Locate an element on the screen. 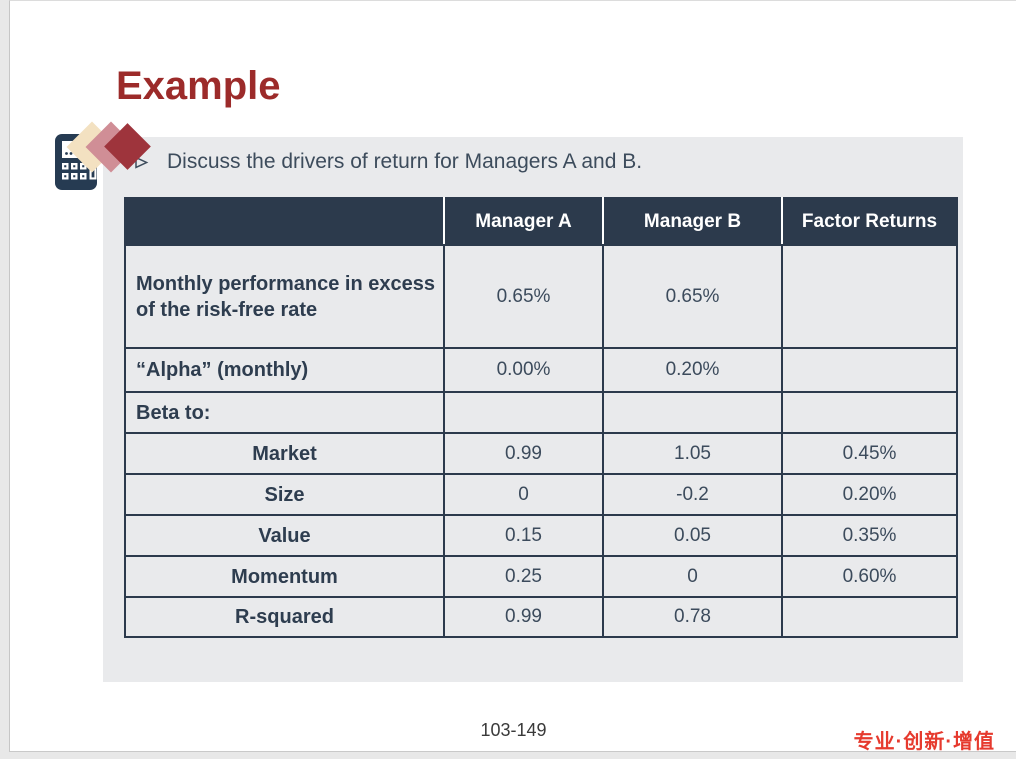 This screenshot has height=759, width=1016. header-cell-blank is located at coordinates (285, 222).